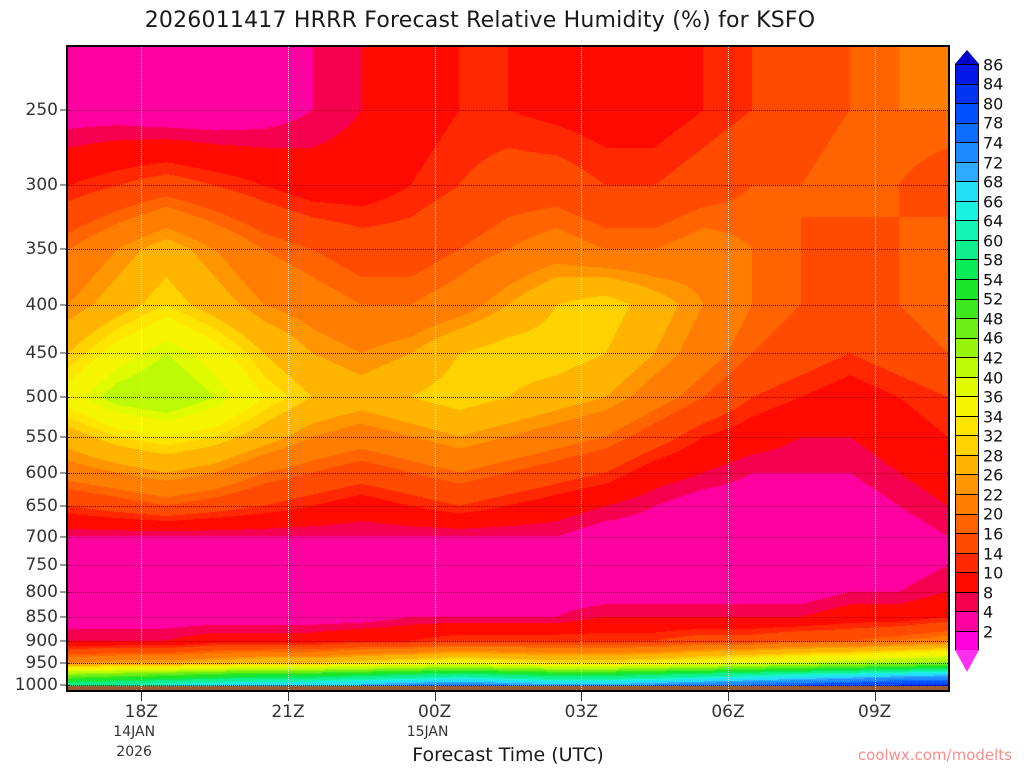 The width and height of the screenshot is (1024, 768). I want to click on x-axis-date-label: 15JAN, so click(427, 732).